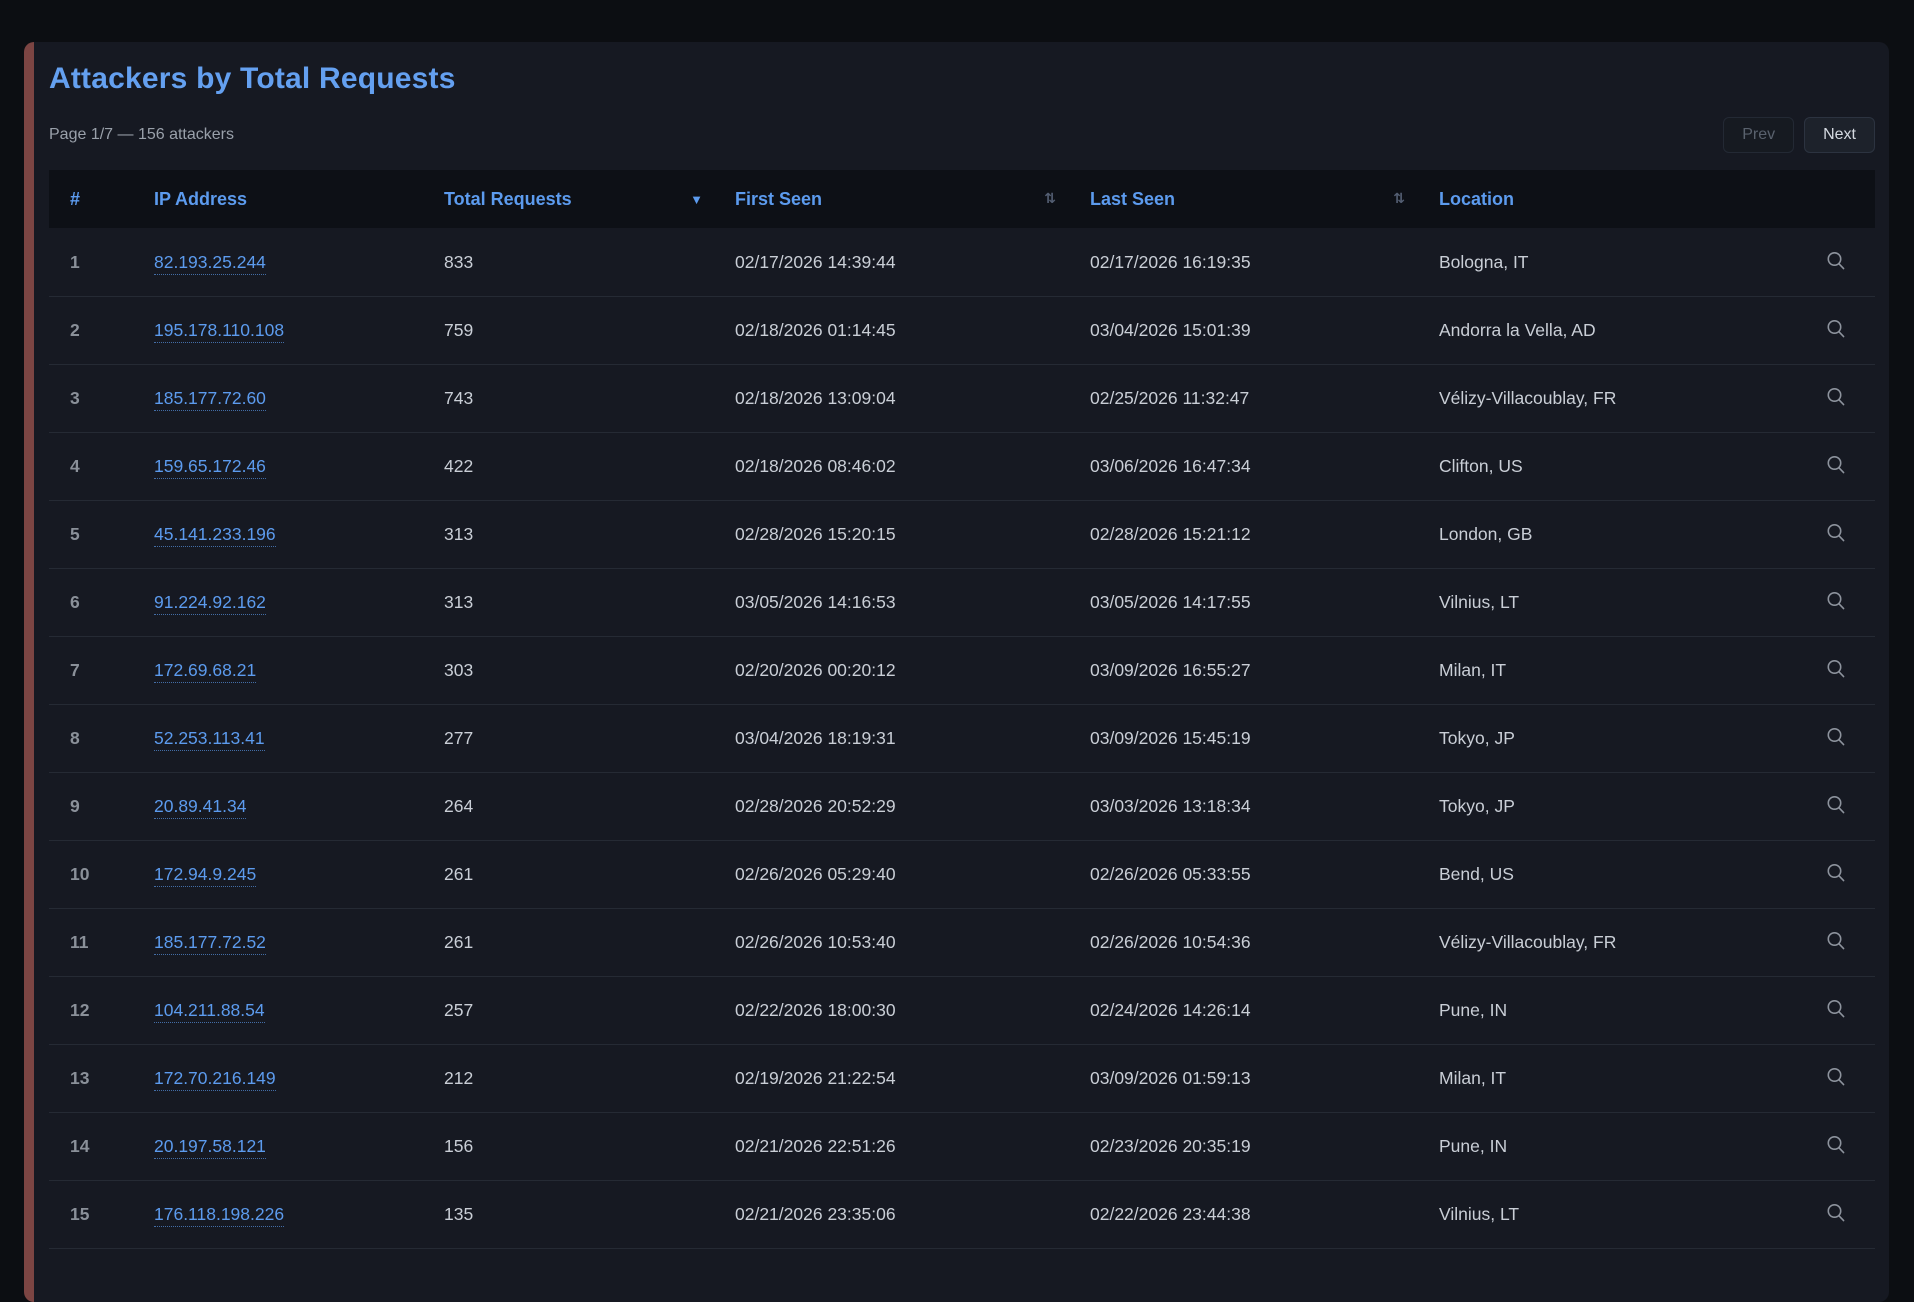  Describe the element at coordinates (80, 1146) in the screenshot. I see `row-index: 14` at that location.